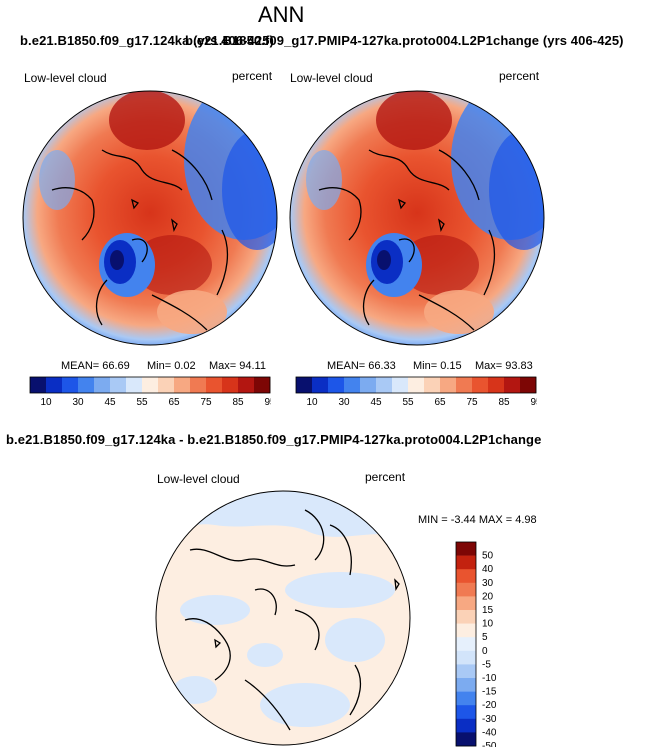 The image size is (647, 751). What do you see at coordinates (486, 664) in the screenshot?
I see `colorbar-tick-label: -5` at bounding box center [486, 664].